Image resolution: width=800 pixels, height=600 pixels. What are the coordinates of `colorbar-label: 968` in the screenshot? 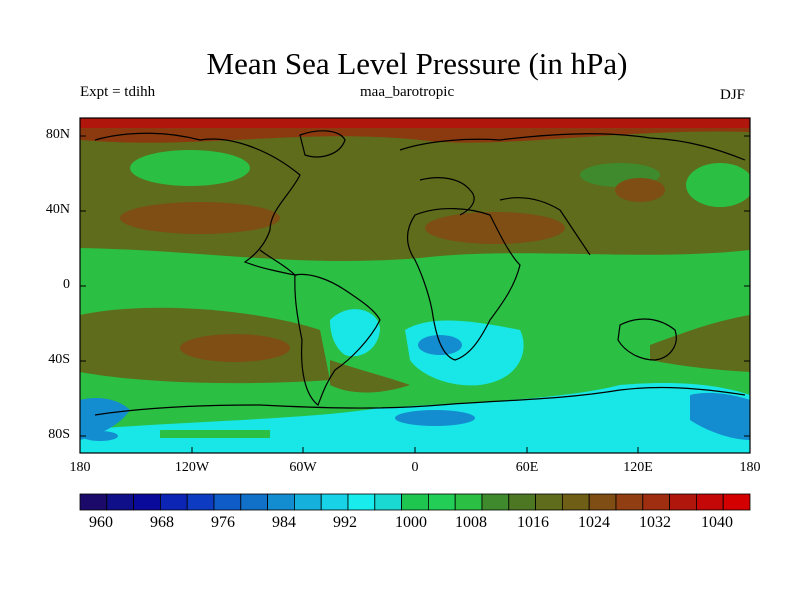 It's located at (162, 522).